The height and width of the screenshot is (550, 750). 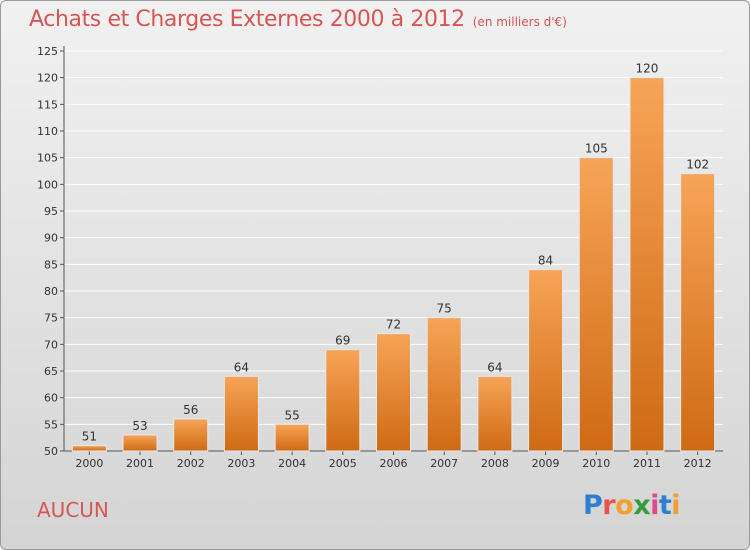 What do you see at coordinates (596, 463) in the screenshot?
I see `x-tick-label: 2010` at bounding box center [596, 463].